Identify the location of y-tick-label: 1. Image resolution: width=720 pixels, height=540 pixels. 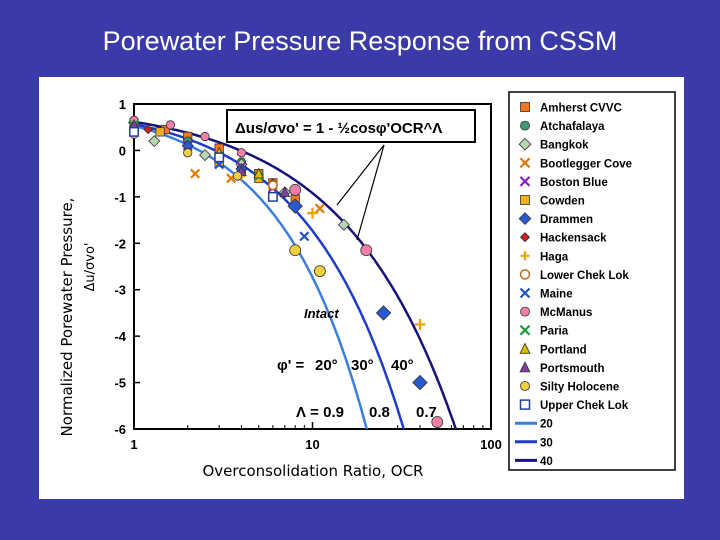
(122, 104).